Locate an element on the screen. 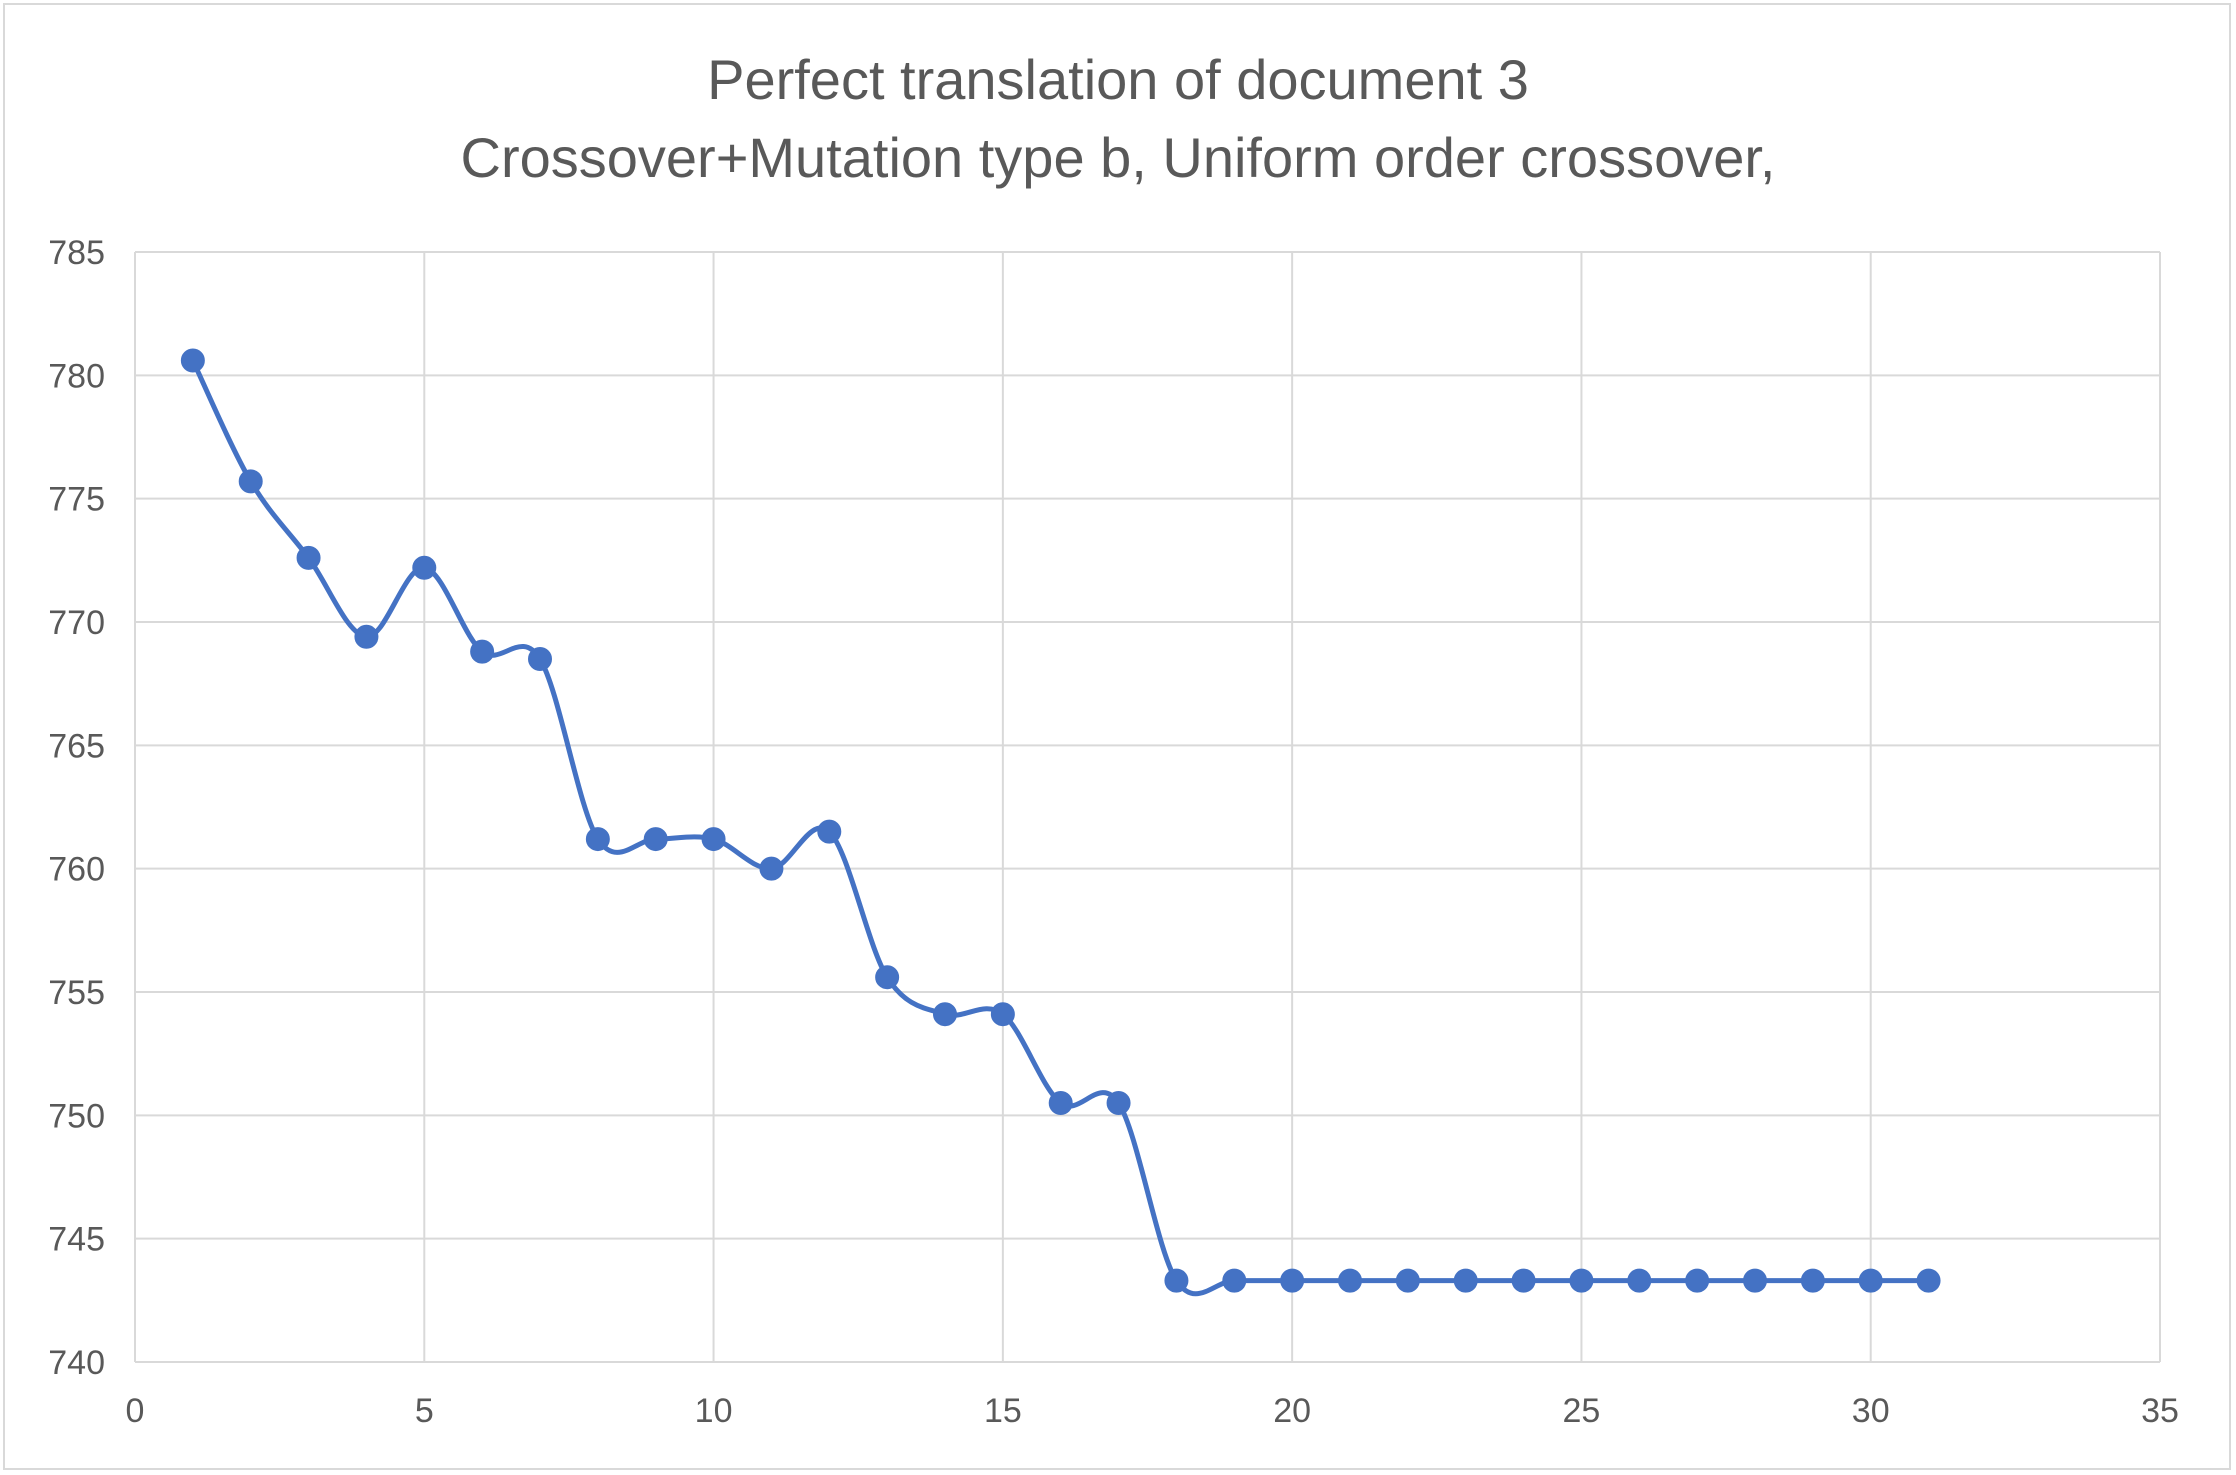 This screenshot has height=1475, width=2236. chart-title: Perfect translation of document 3 is located at coordinates (1118, 79).